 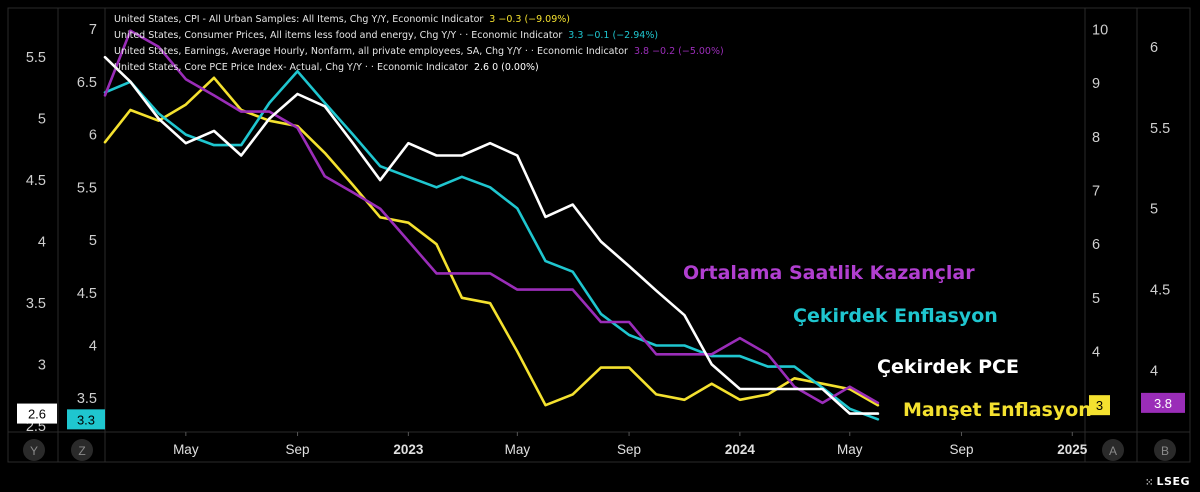 I want to click on axis-z-tick-label: 5, so click(x=93, y=241).